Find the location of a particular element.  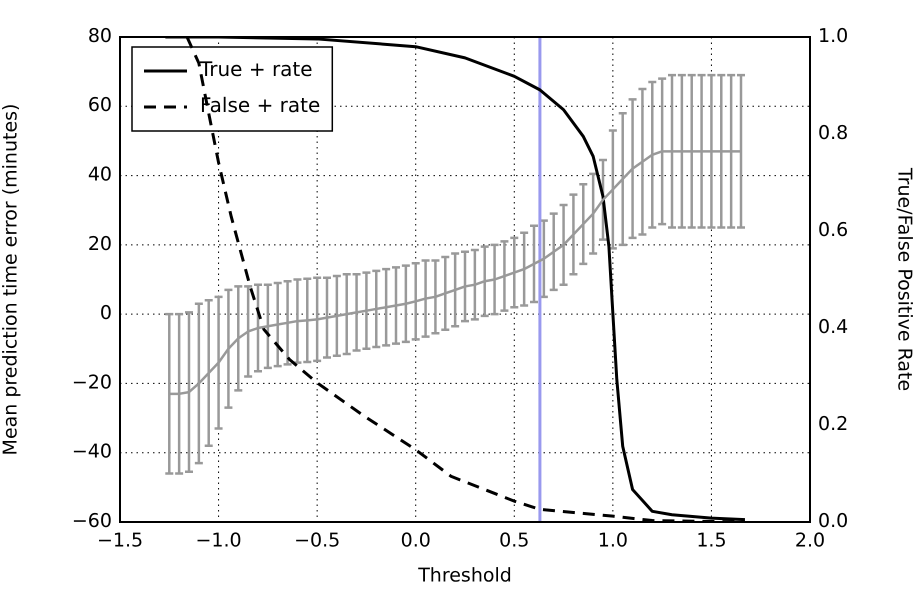

y-tick-label: −60 is located at coordinates (92, 521).